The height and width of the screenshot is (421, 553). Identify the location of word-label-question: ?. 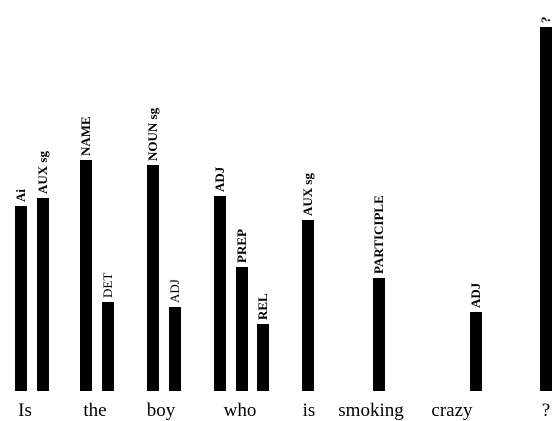
(546, 410).